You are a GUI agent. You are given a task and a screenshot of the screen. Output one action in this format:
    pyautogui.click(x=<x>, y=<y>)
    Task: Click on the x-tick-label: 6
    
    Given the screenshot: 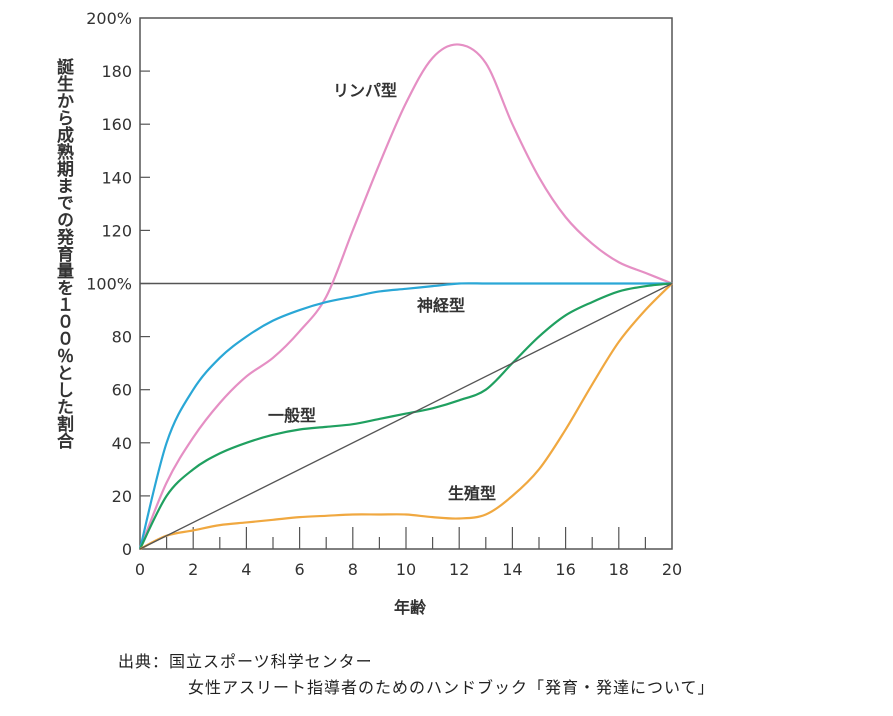 What is the action you would take?
    pyautogui.click(x=300, y=569)
    